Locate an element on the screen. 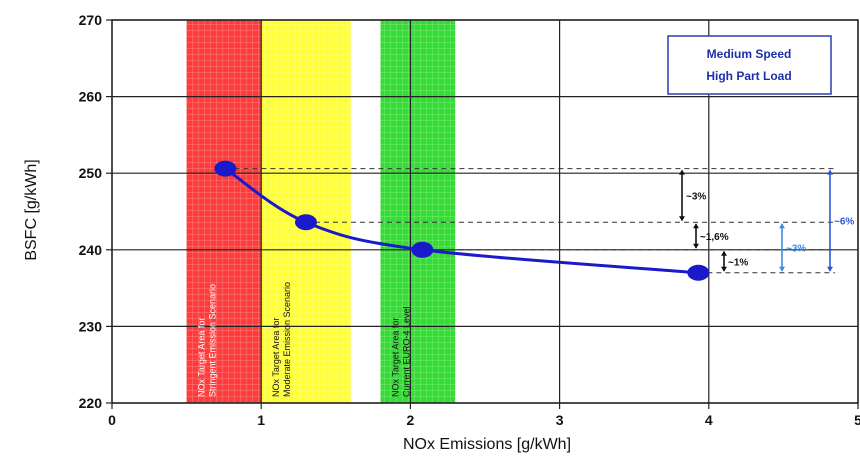 This screenshot has width=860, height=456. annotation-label: ~6% is located at coordinates (844, 222).